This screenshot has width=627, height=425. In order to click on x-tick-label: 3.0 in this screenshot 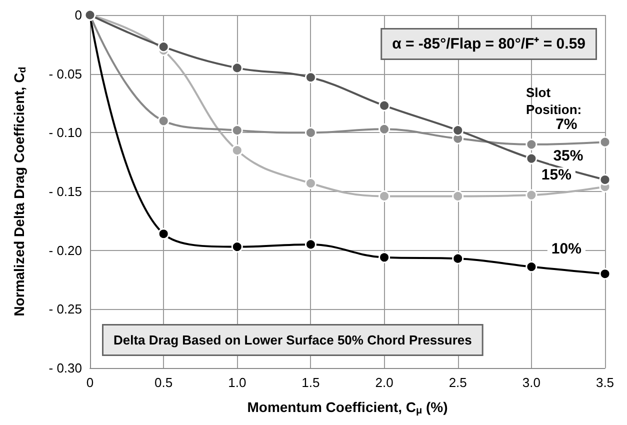, I will do `click(531, 382)`.